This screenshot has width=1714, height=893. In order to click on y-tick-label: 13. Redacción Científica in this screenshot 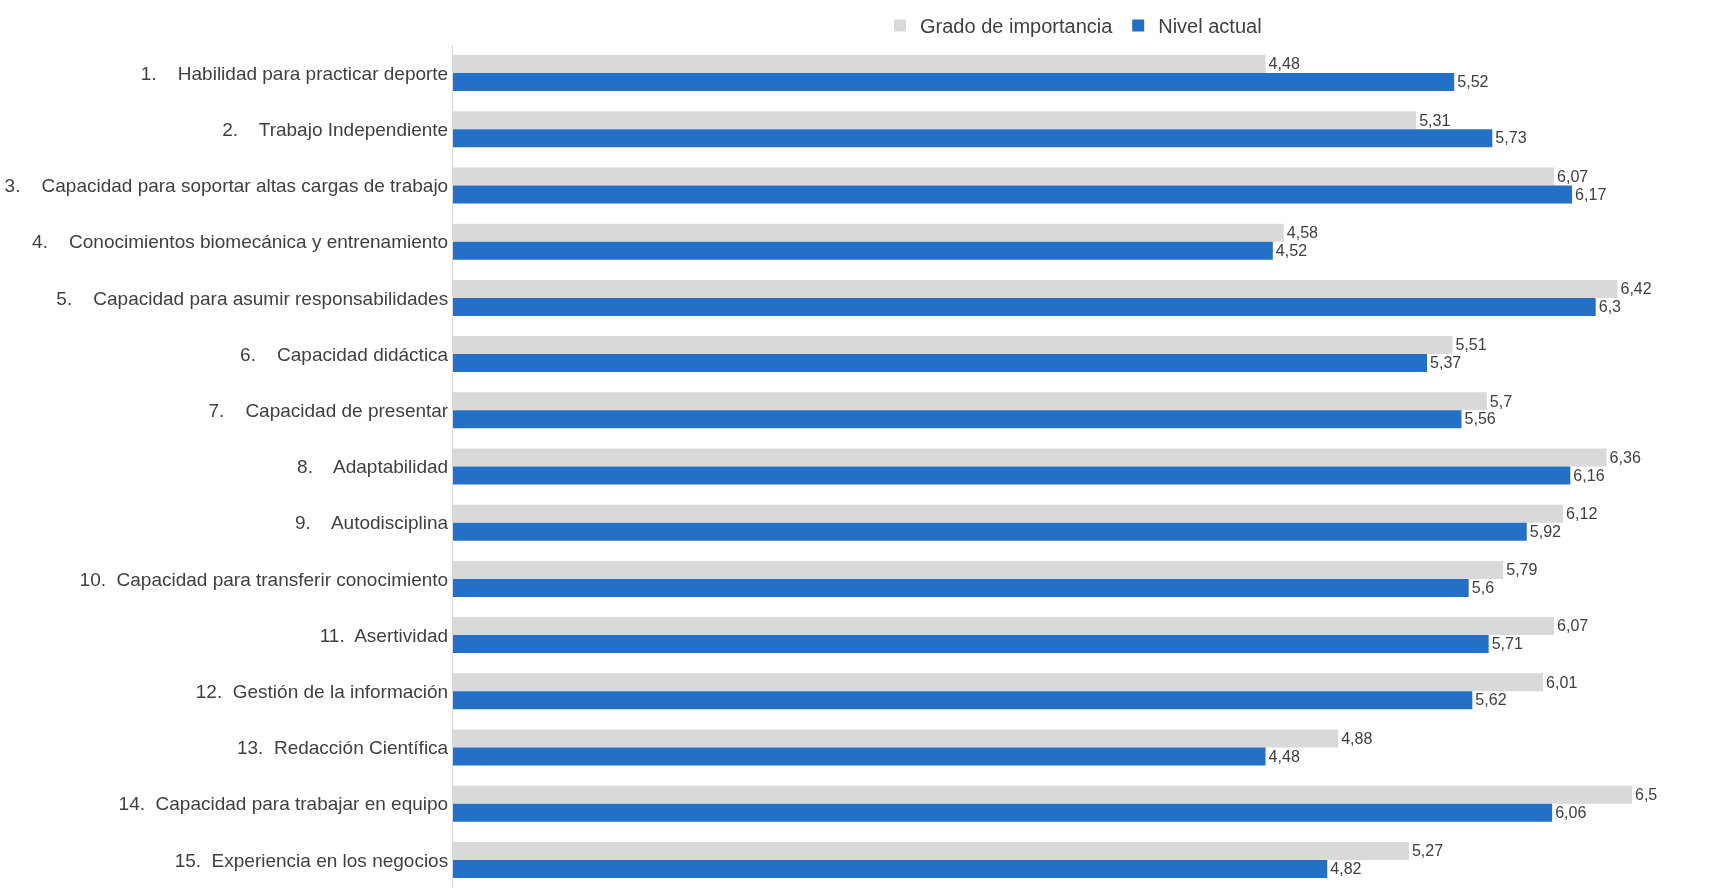, I will do `click(342, 748)`.